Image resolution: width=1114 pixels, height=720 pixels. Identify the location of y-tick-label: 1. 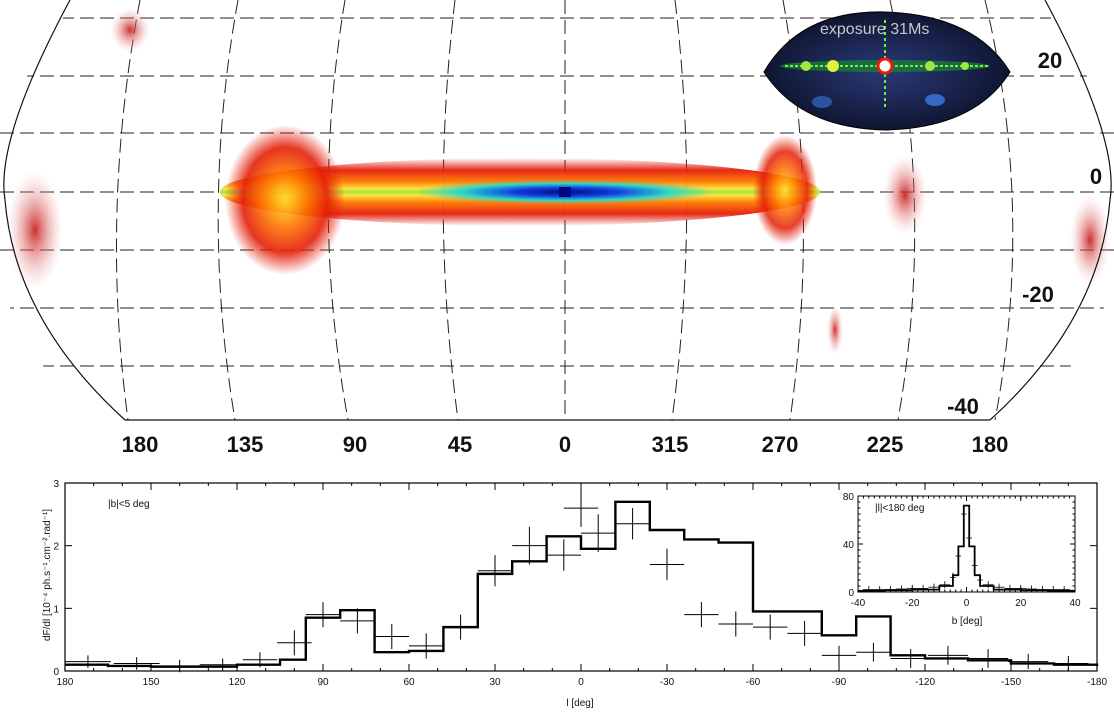
(56, 609).